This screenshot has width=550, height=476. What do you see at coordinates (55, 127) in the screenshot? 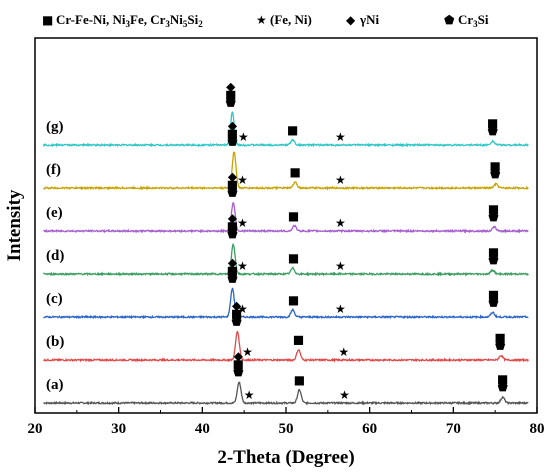
I see `trace-label: (g)` at bounding box center [55, 127].